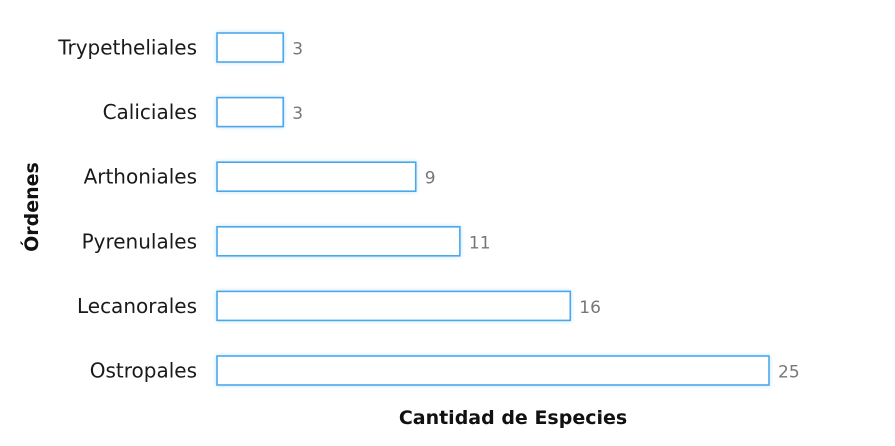 Image resolution: width=895 pixels, height=446 pixels. What do you see at coordinates (297, 50) in the screenshot?
I see `value-label-trypetheliales: 3` at bounding box center [297, 50].